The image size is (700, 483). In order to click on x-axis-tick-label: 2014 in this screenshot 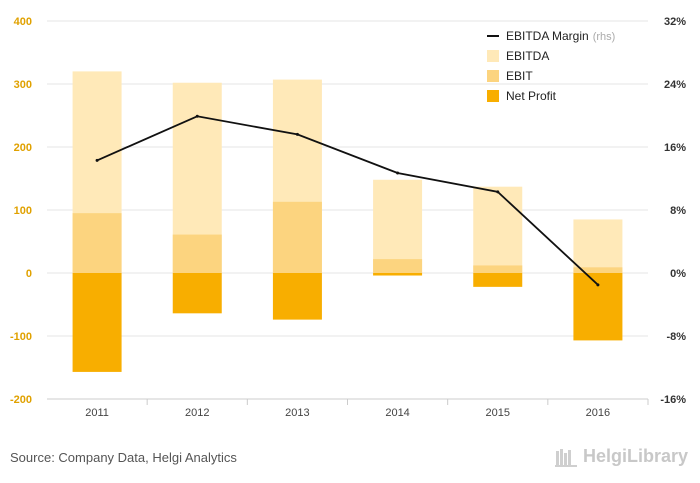, I will do `click(397, 413)`.